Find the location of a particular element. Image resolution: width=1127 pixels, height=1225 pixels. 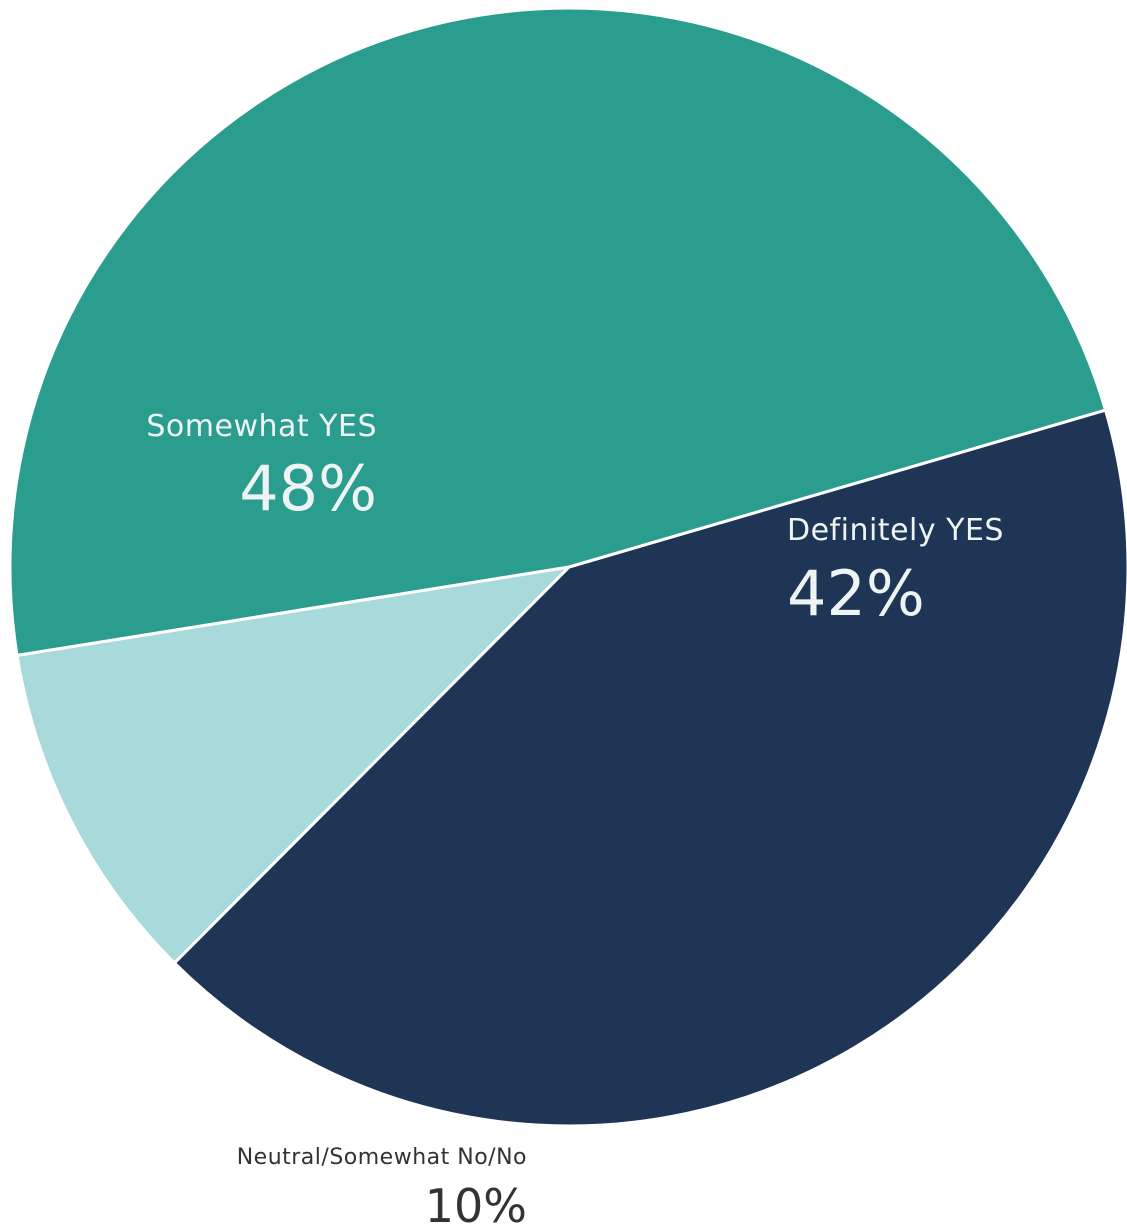

slice-label: Somewhat YES is located at coordinates (261, 426).